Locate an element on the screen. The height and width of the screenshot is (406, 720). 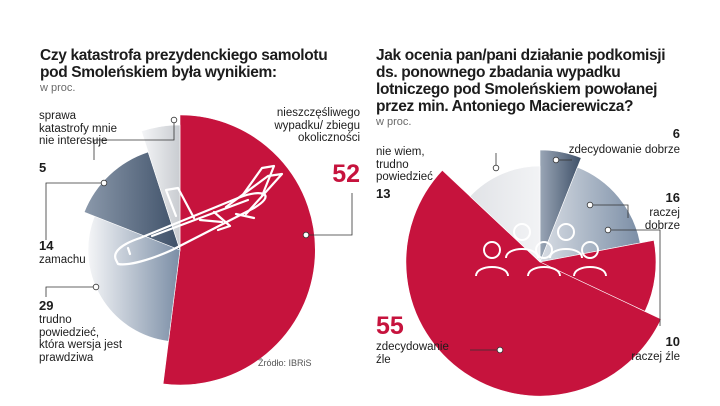
people-group-icon is located at coordinates (541, 250).